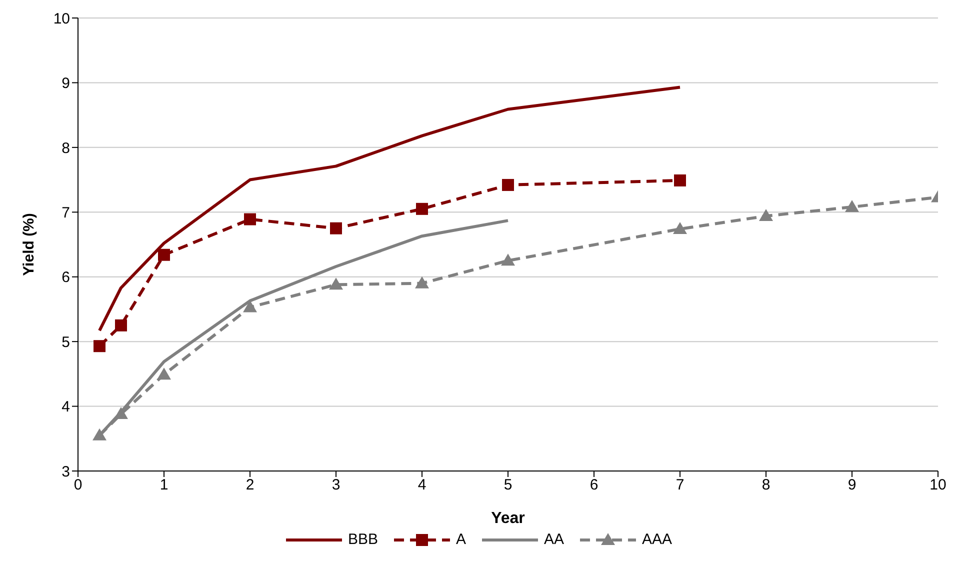  Describe the element at coordinates (66, 277) in the screenshot. I see `y-tick-label: 6` at that location.